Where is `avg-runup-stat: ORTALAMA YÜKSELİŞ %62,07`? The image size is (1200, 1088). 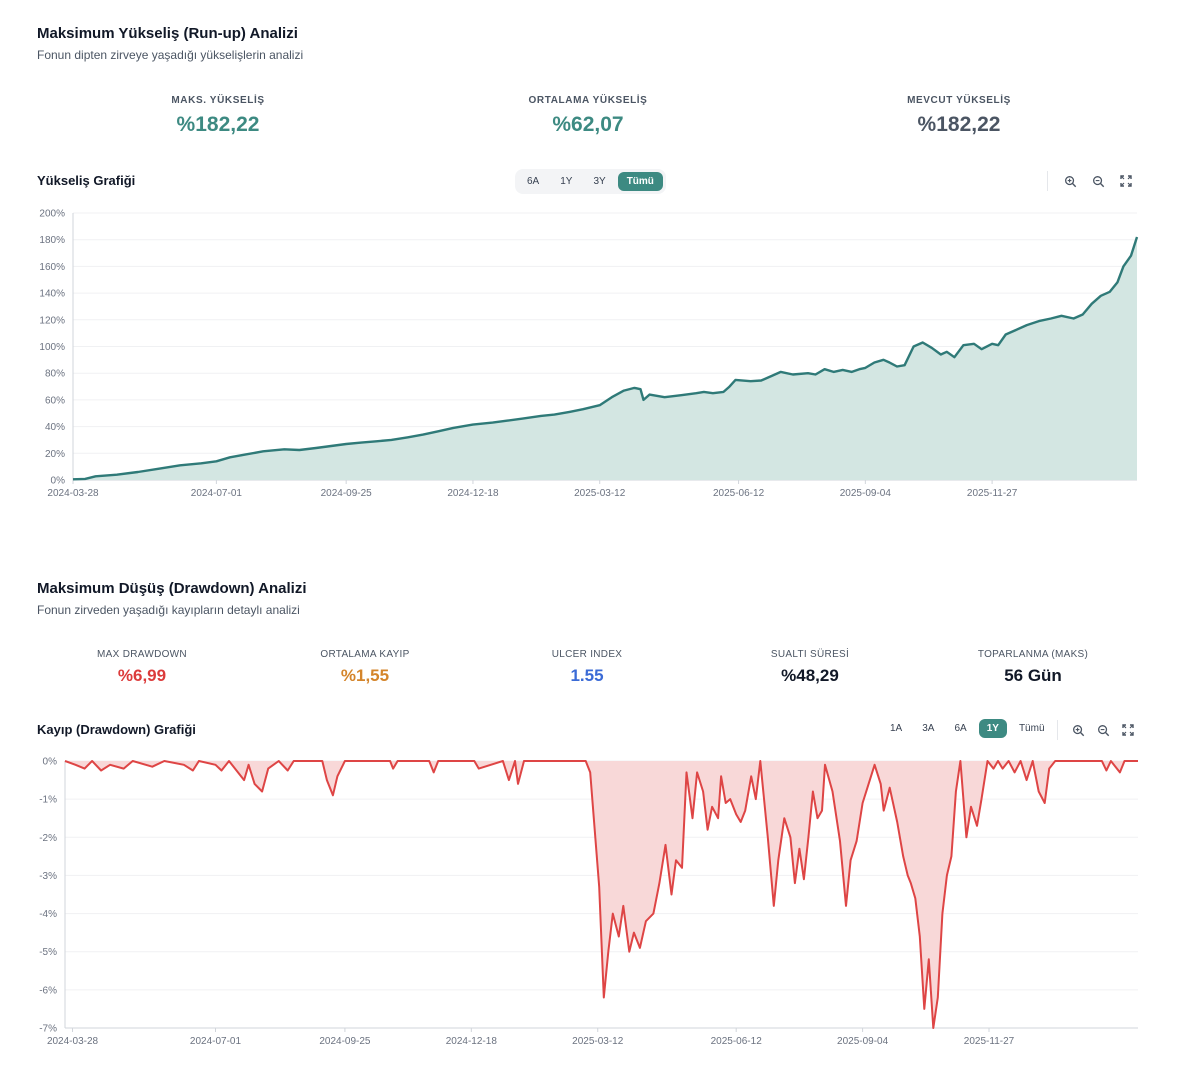 avg-runup-stat: ORTALAMA YÜKSELİŞ %62,07 is located at coordinates (588, 116).